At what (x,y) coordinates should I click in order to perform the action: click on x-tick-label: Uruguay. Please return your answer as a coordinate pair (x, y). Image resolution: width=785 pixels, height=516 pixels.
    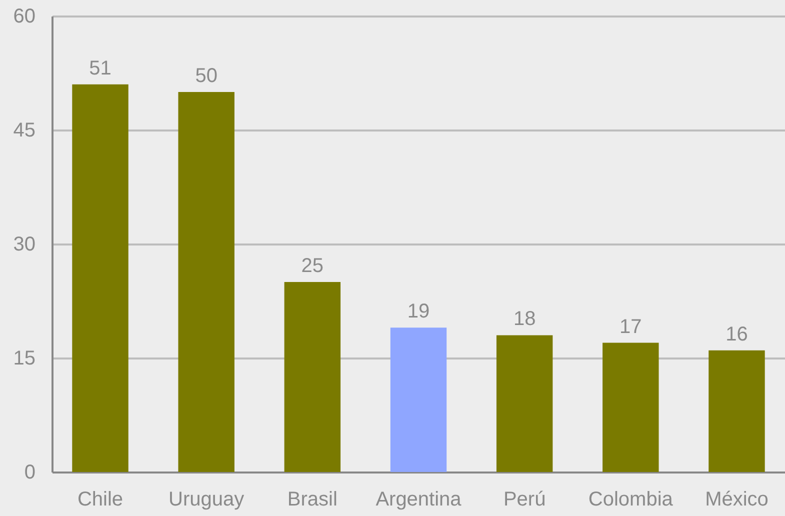
    Looking at the image, I should click on (206, 499).